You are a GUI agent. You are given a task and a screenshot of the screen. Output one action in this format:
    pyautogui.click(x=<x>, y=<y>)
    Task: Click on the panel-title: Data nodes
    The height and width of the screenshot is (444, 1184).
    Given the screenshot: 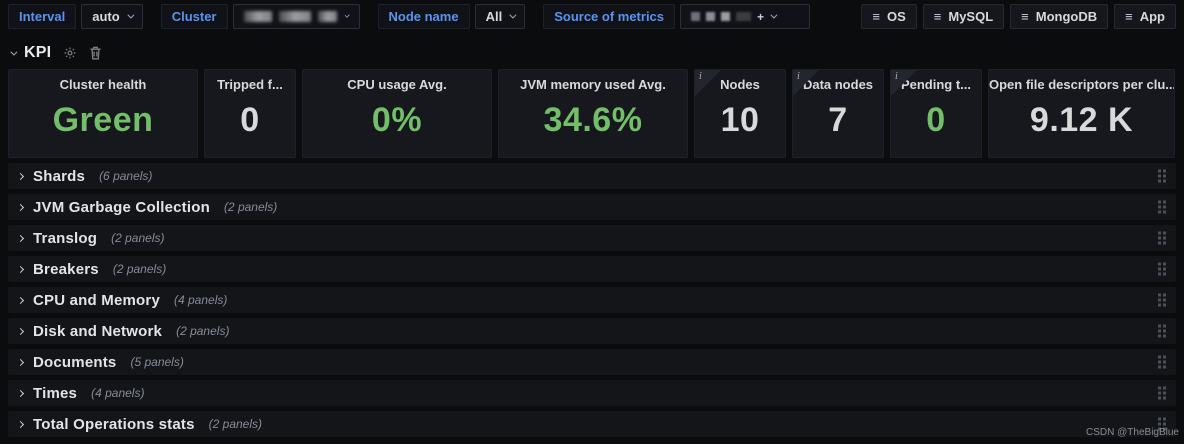 What is the action you would take?
    pyautogui.click(x=838, y=84)
    